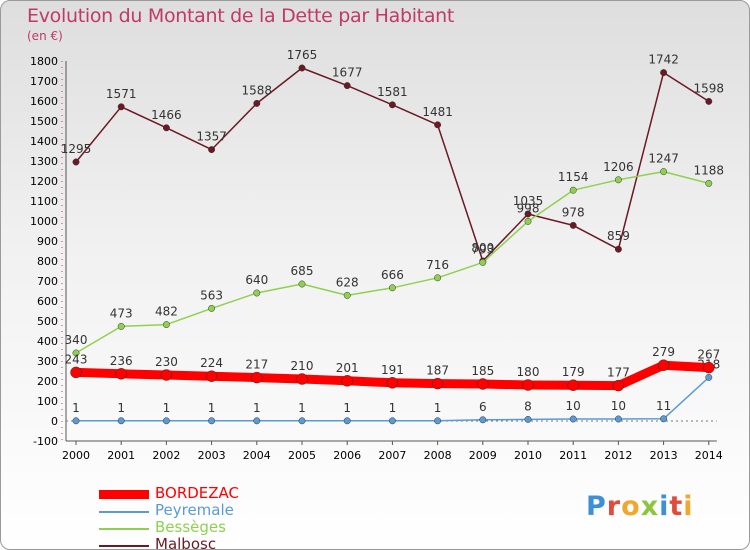  Describe the element at coordinates (483, 407) in the screenshot. I see `data-label-peyremale: 6` at that location.